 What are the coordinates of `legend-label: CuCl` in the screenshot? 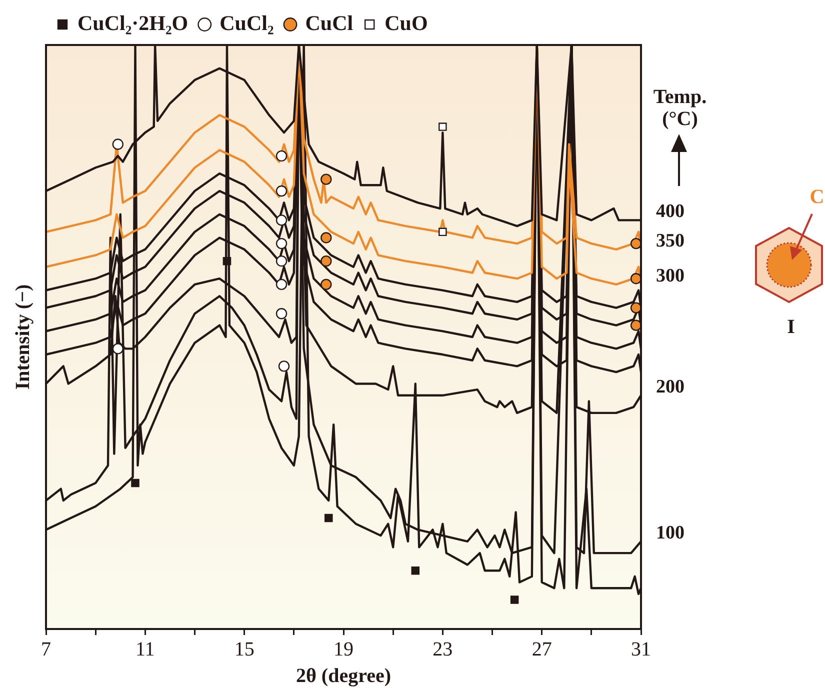 It's located at (329, 22).